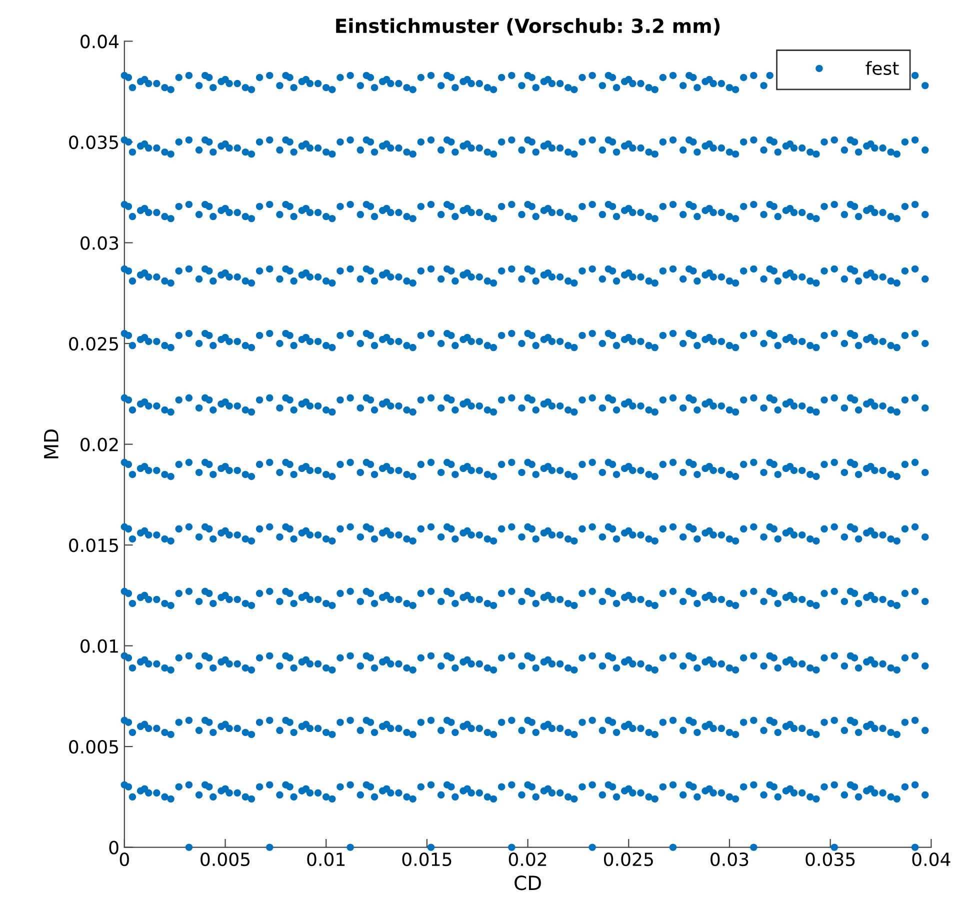  I want to click on x-tick-label: 0.035, so click(830, 859).